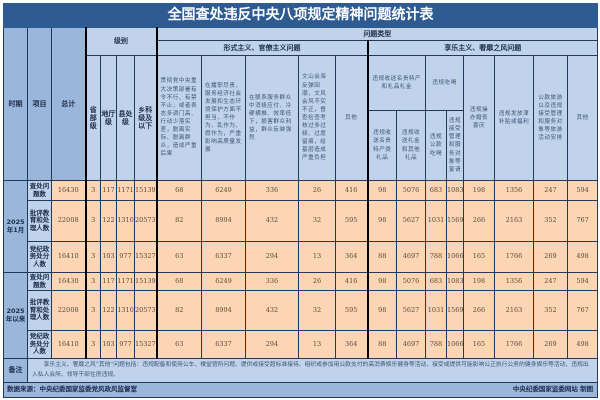  What do you see at coordinates (582, 118) in the screenshot?
I see `header-hedonism-other: 其他` at bounding box center [582, 118].